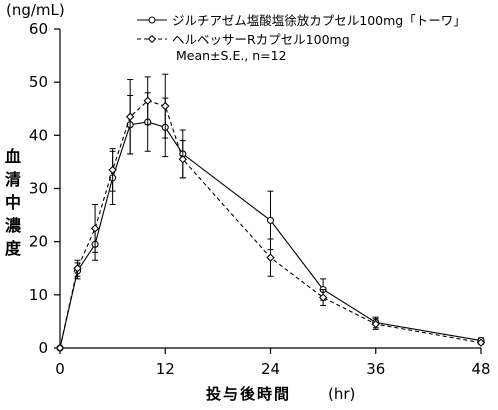 Image resolution: width=498 pixels, height=410 pixels. Describe the element at coordinates (35, 10) in the screenshot. I see `y-unit-label: (ng/mL)` at that location.